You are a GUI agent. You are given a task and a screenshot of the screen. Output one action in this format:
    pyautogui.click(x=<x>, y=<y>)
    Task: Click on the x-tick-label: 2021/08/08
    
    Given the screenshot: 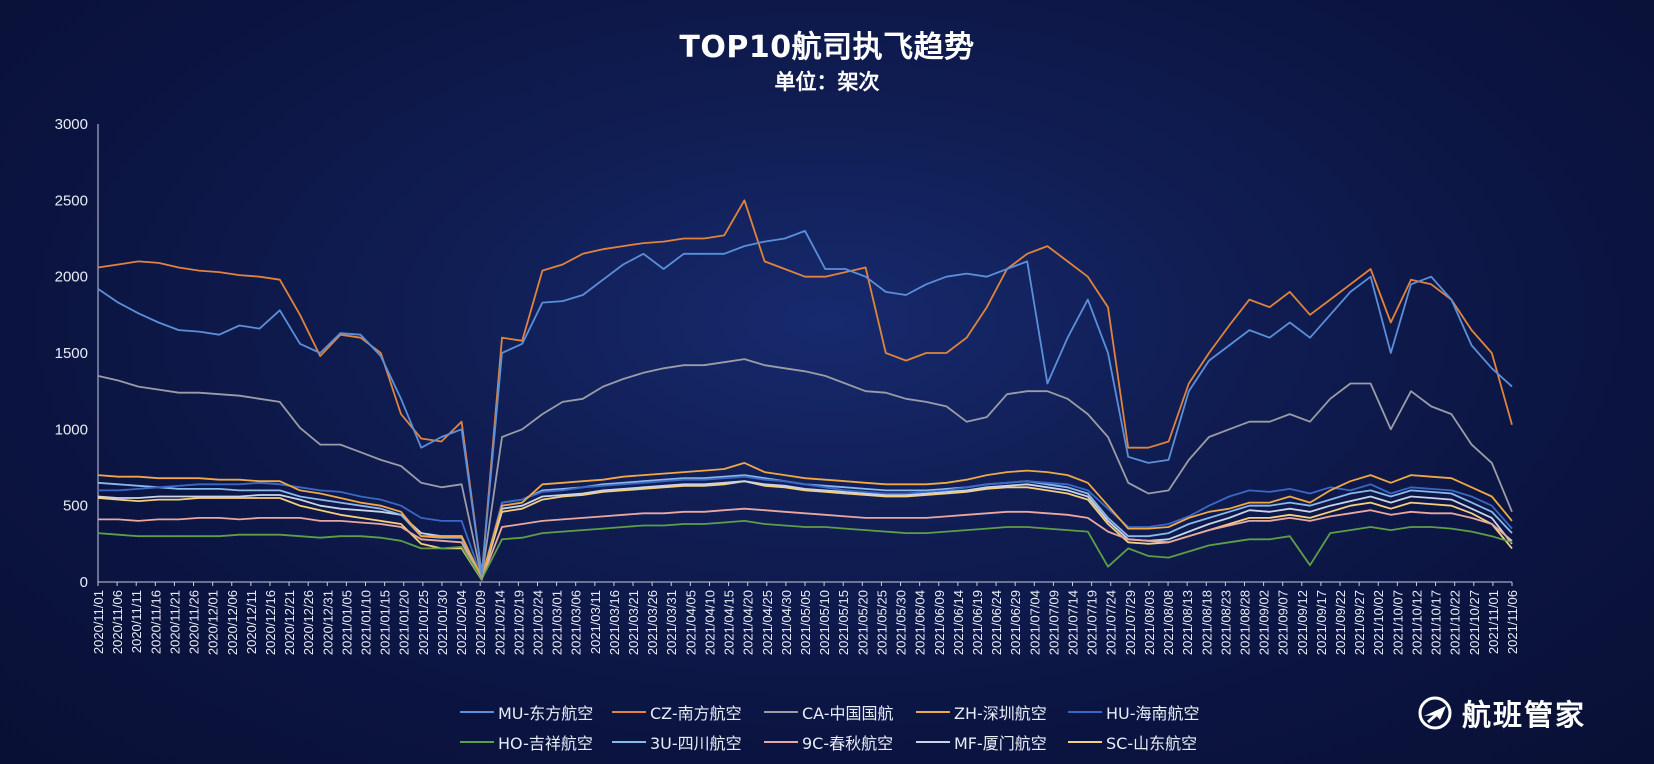 What is the action you would take?
    pyautogui.click(x=1168, y=622)
    